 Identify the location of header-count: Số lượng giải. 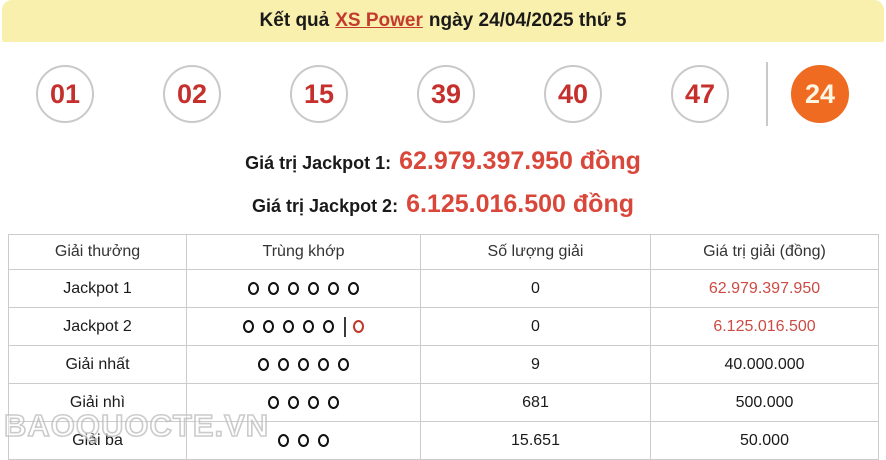
(535, 252).